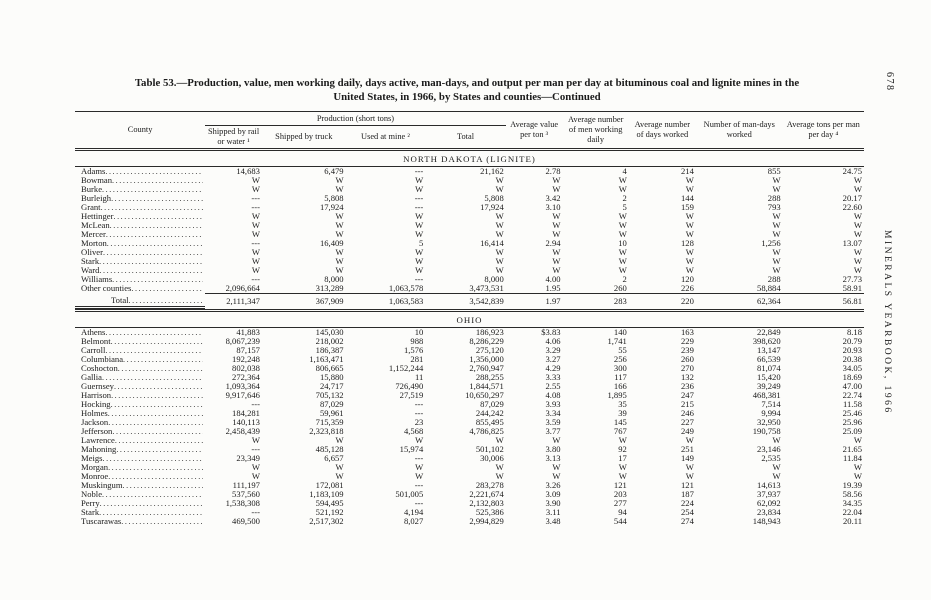 The image size is (931, 600). I want to click on value-cell: 5,808, so click(334, 198).